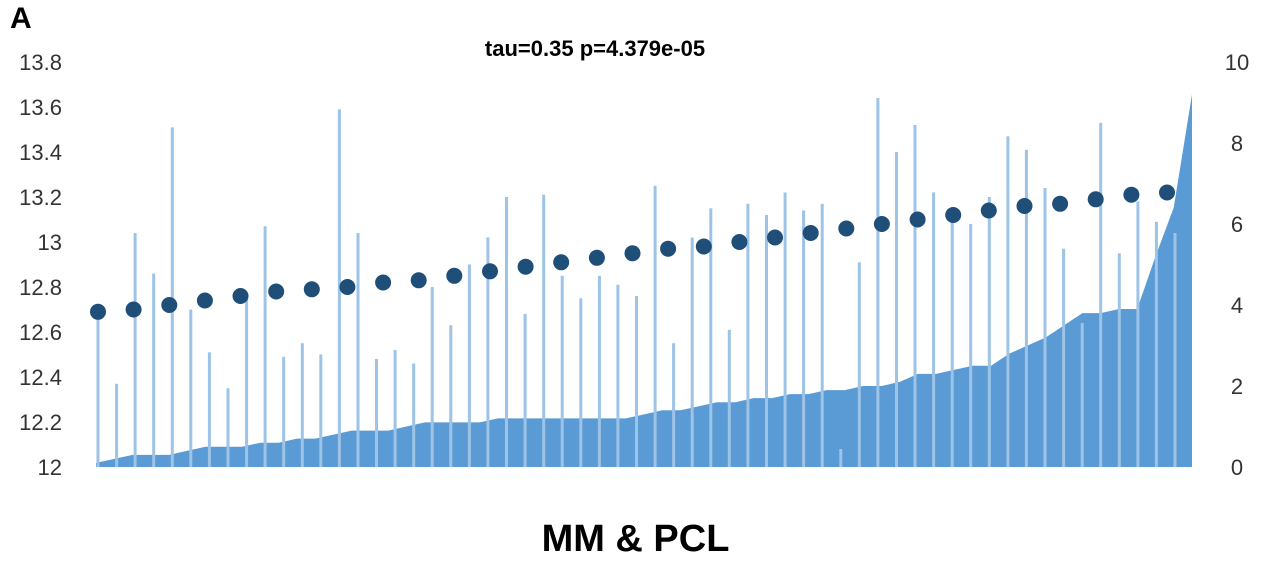 This screenshot has width=1271, height=563. I want to click on y-tick-label: 12.8, so click(40, 287).